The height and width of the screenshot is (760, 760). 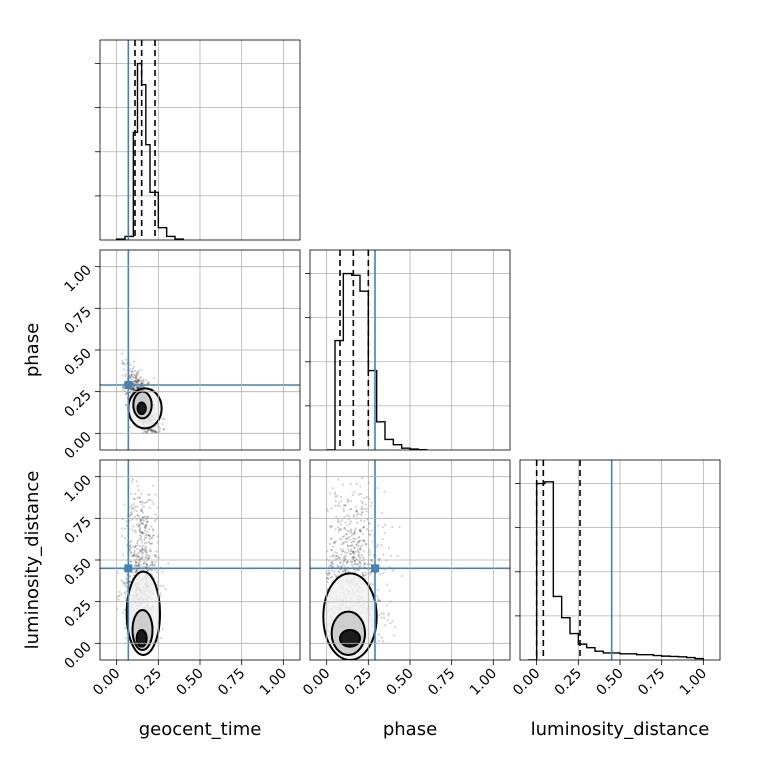 I want to click on histogram-step-phase, so click(x=377, y=361).